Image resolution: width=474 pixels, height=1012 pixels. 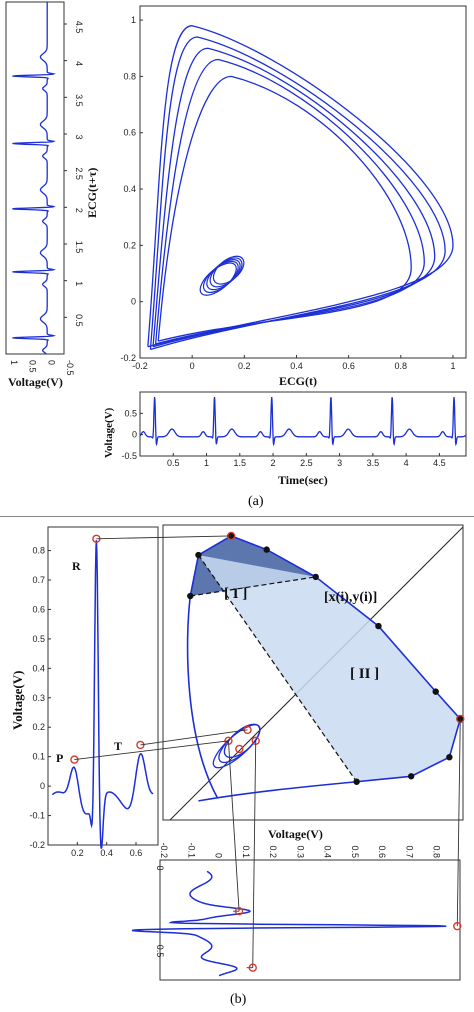 What do you see at coordinates (133, 20) in the screenshot?
I see `a-phase-ytick-label: 1` at bounding box center [133, 20].